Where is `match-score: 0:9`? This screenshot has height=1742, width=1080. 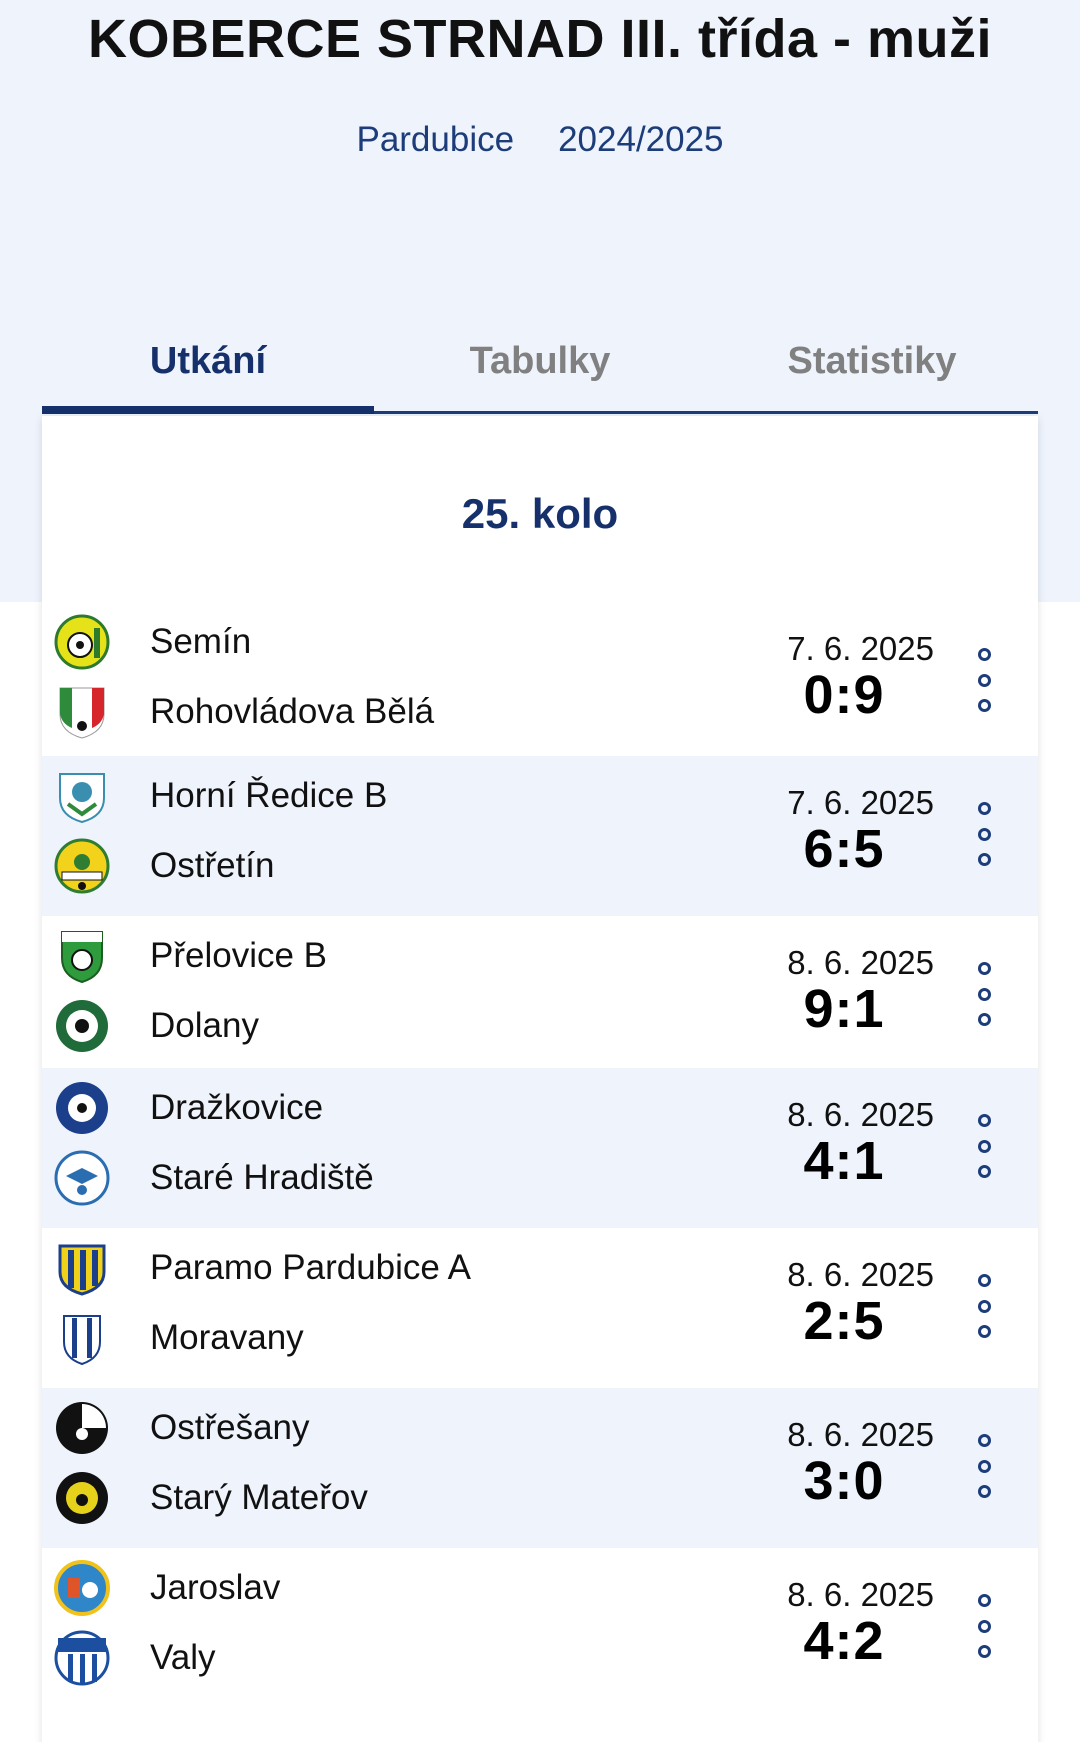
match-score: 0:9 is located at coordinates (844, 695).